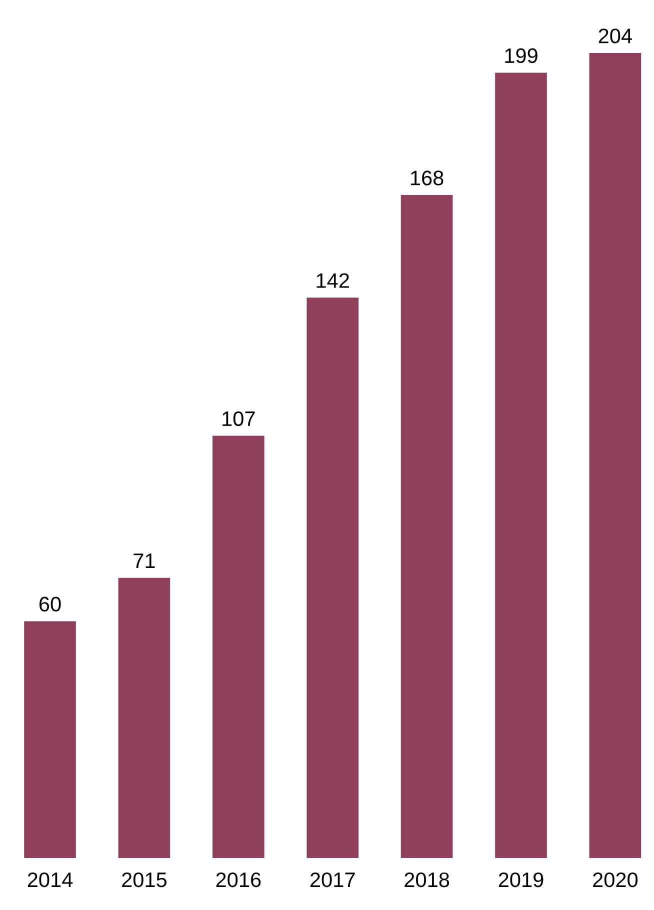 Image resolution: width=654 pixels, height=910 pixels. What do you see at coordinates (521, 880) in the screenshot?
I see `x-tick-label: 2019` at bounding box center [521, 880].